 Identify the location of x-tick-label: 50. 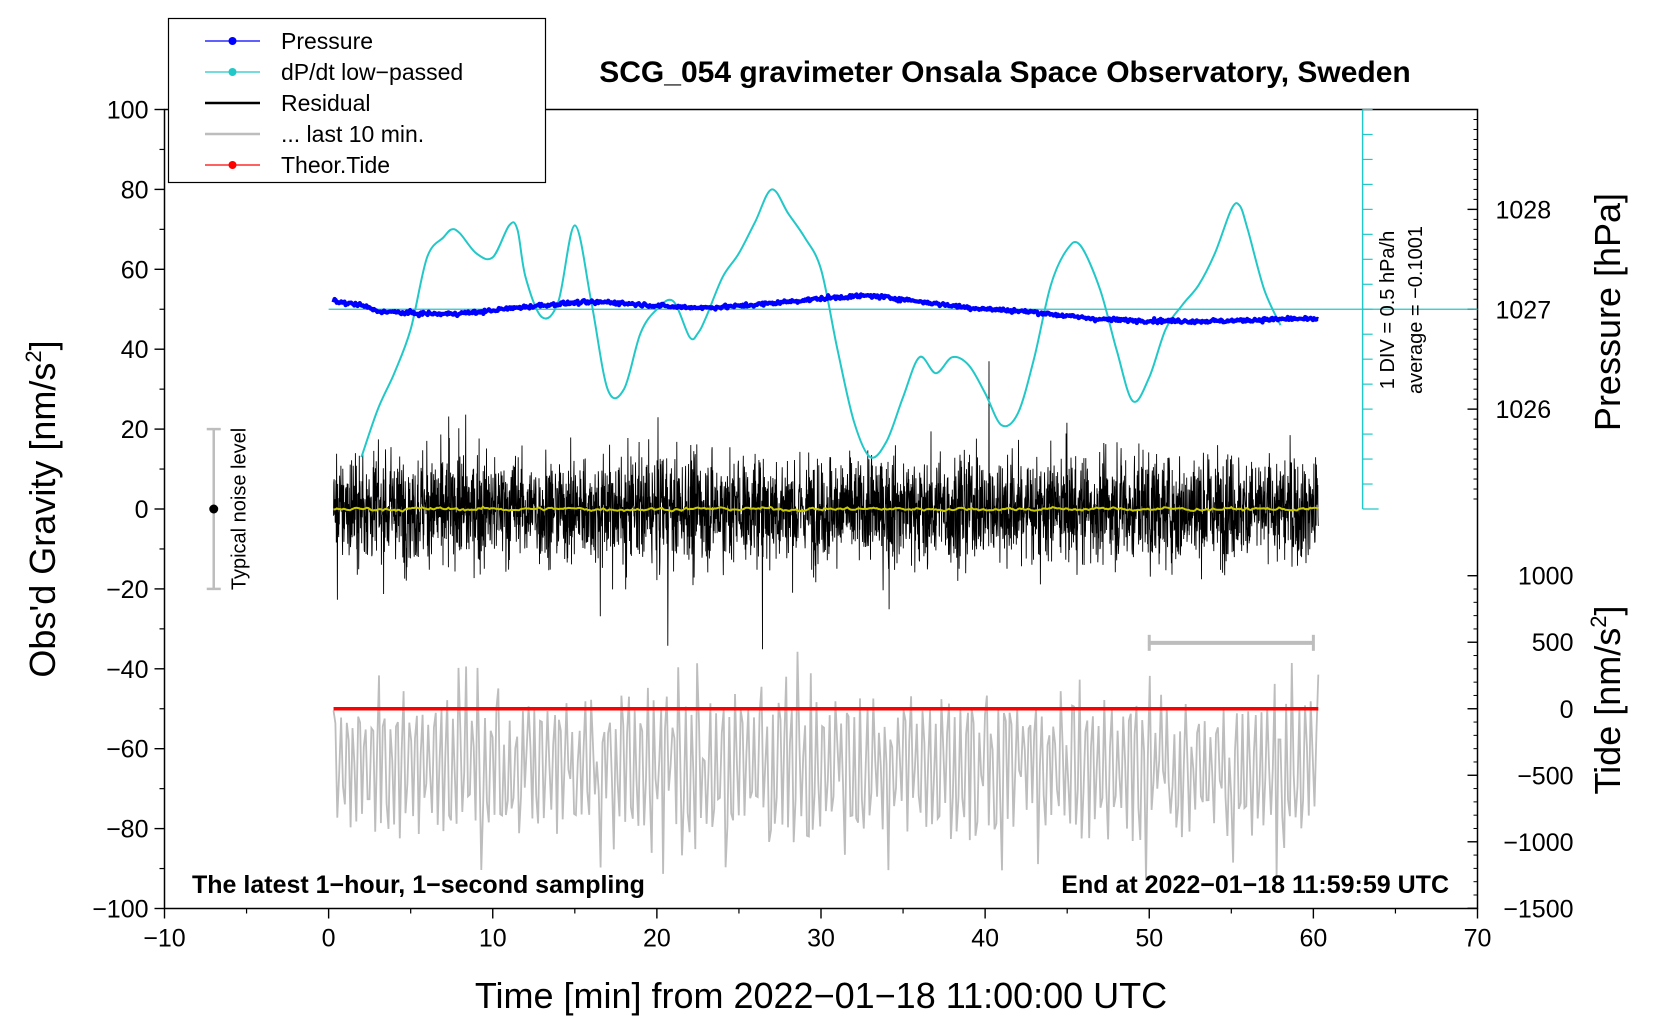
(1149, 939).